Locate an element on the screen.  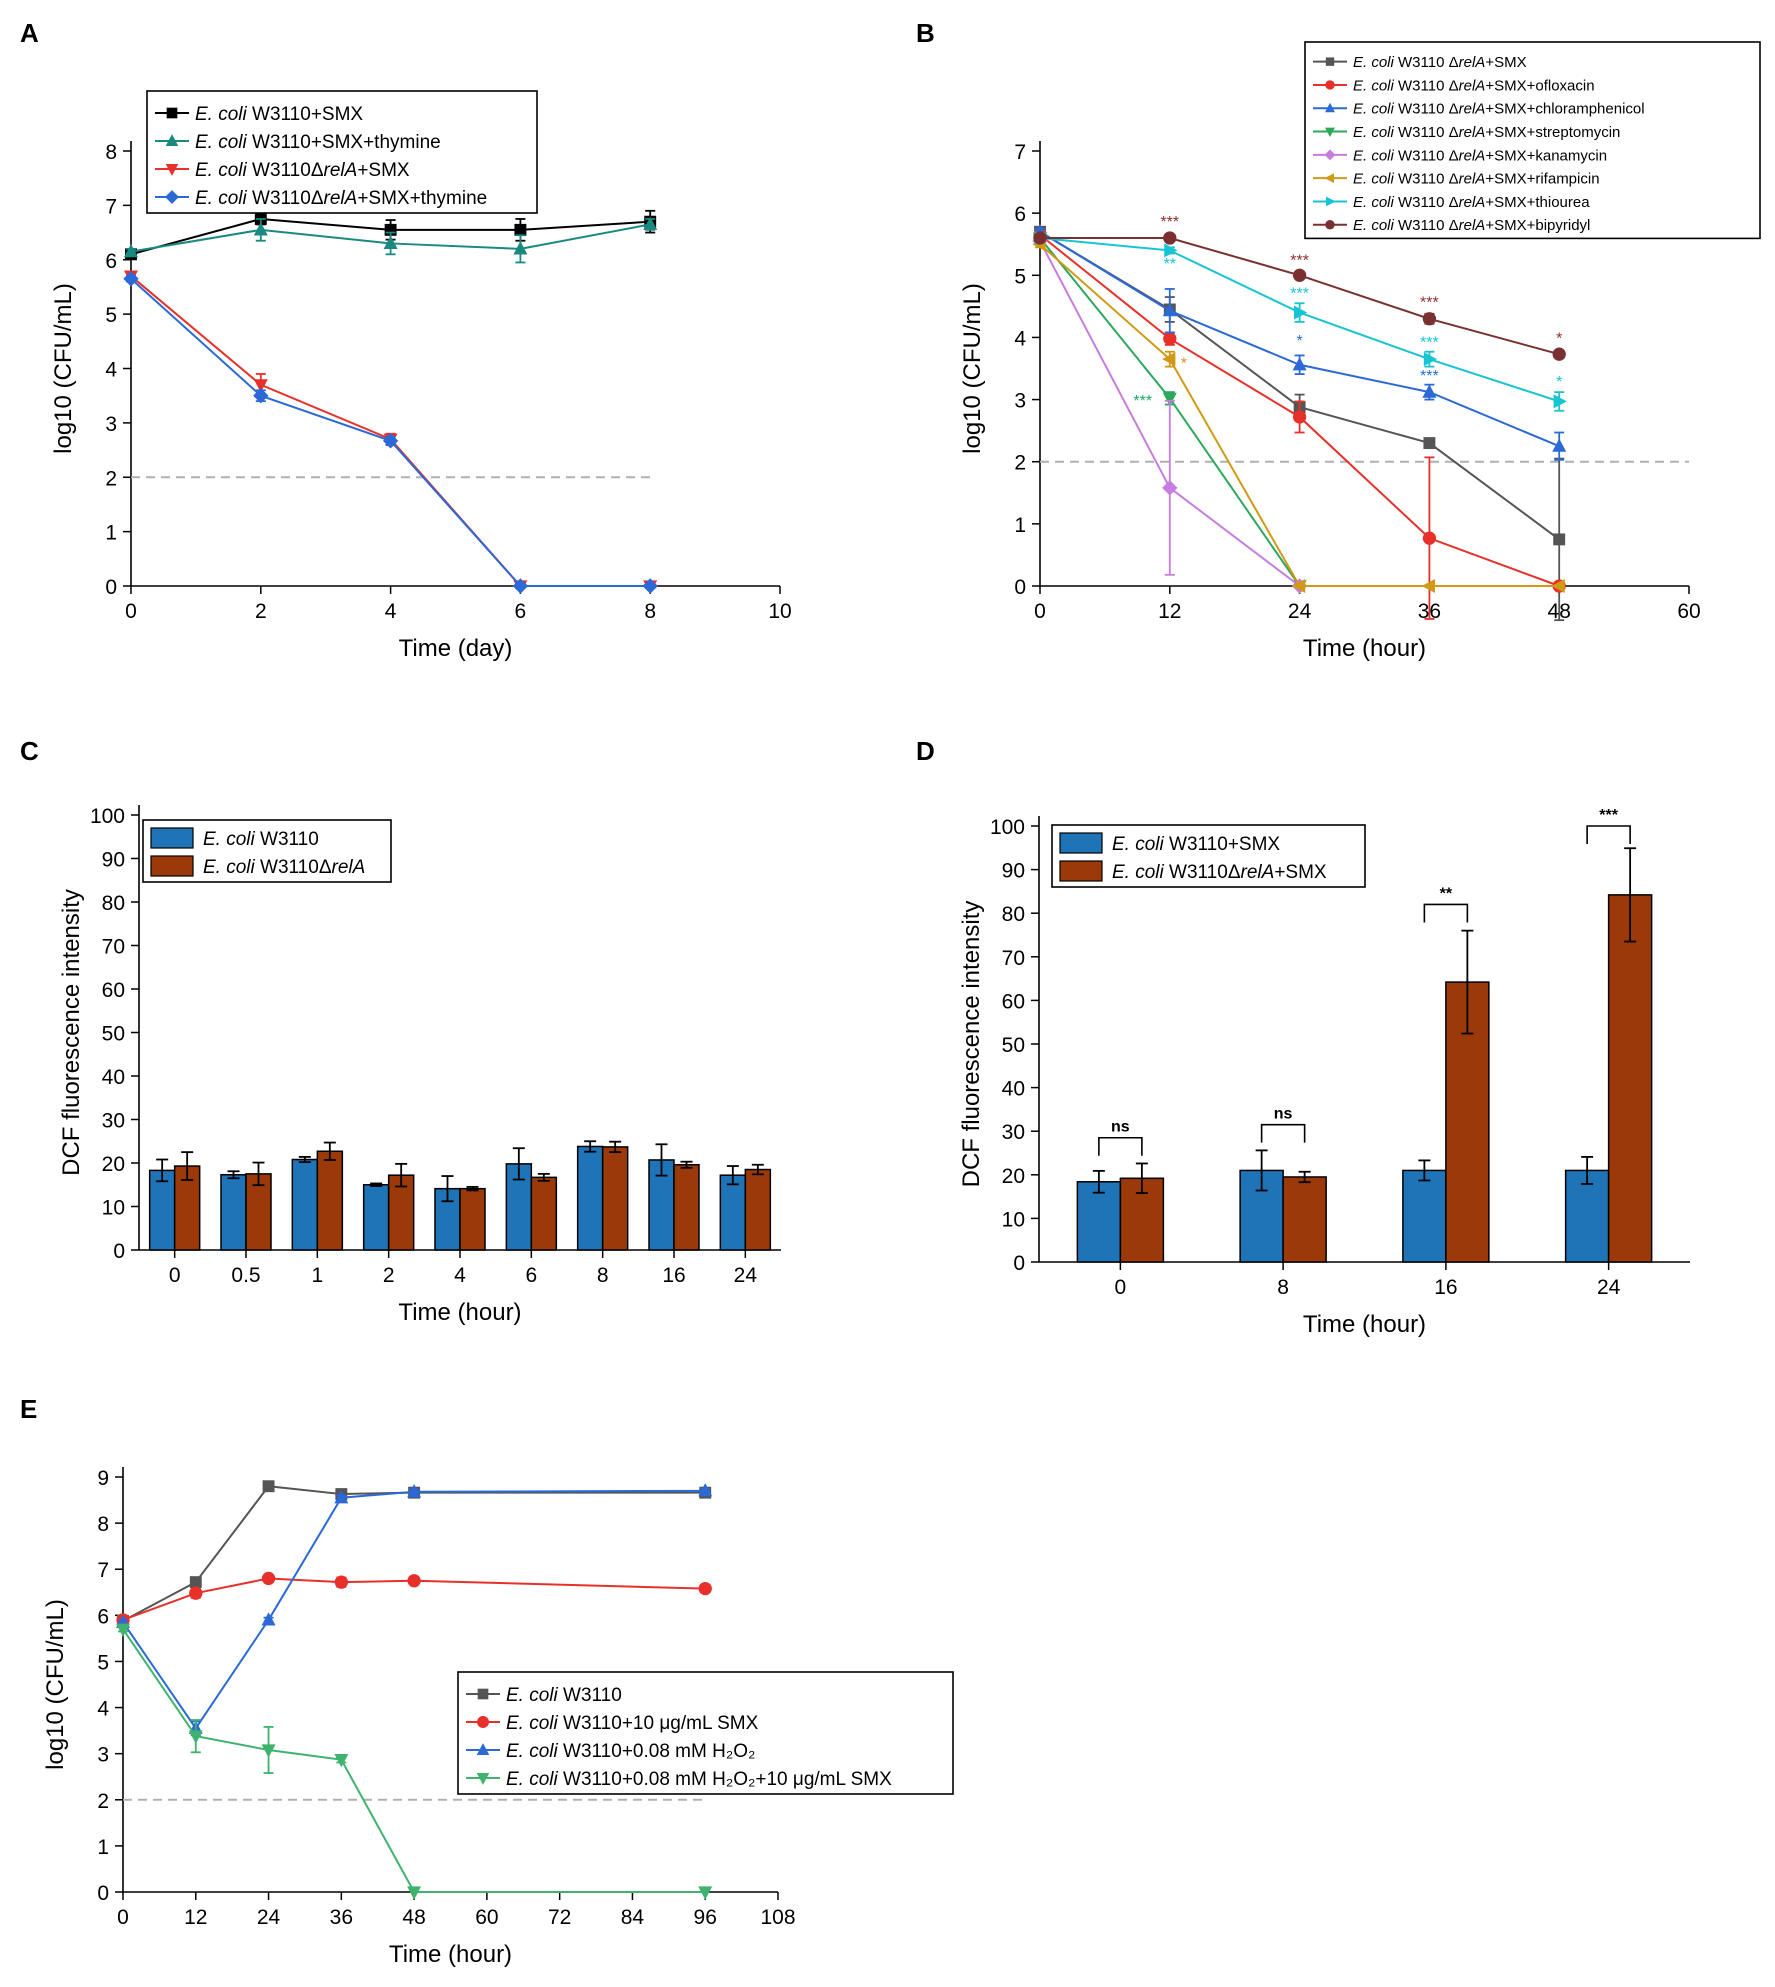
x-tick-label: 16 is located at coordinates (1445, 1287).